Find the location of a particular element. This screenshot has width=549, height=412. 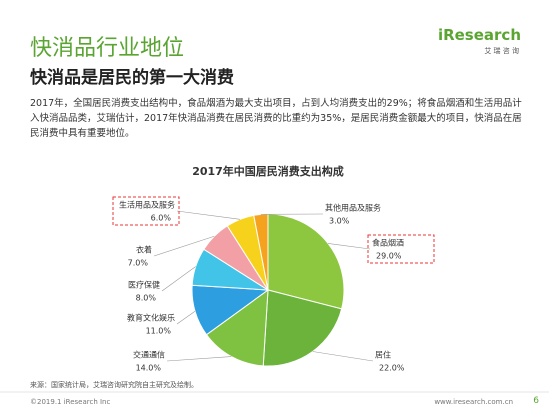

logo-sub: 艾 瑞 咨 询 is located at coordinates (501, 51).